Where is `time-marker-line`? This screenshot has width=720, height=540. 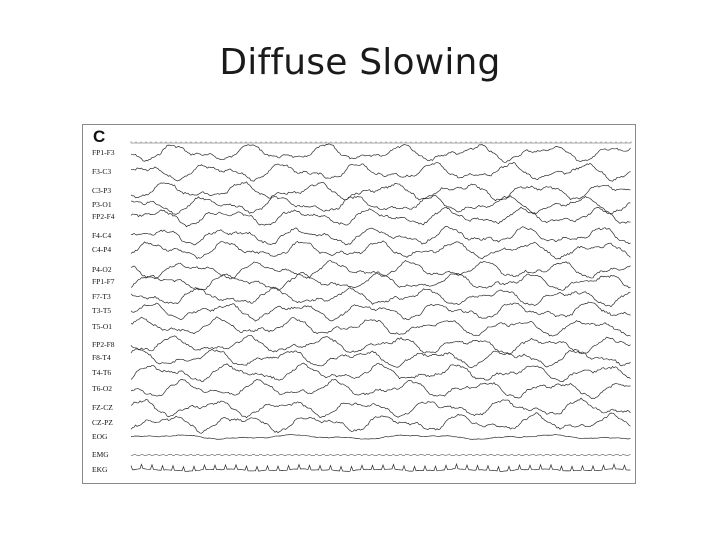
time-marker-line is located at coordinates (381, 142).